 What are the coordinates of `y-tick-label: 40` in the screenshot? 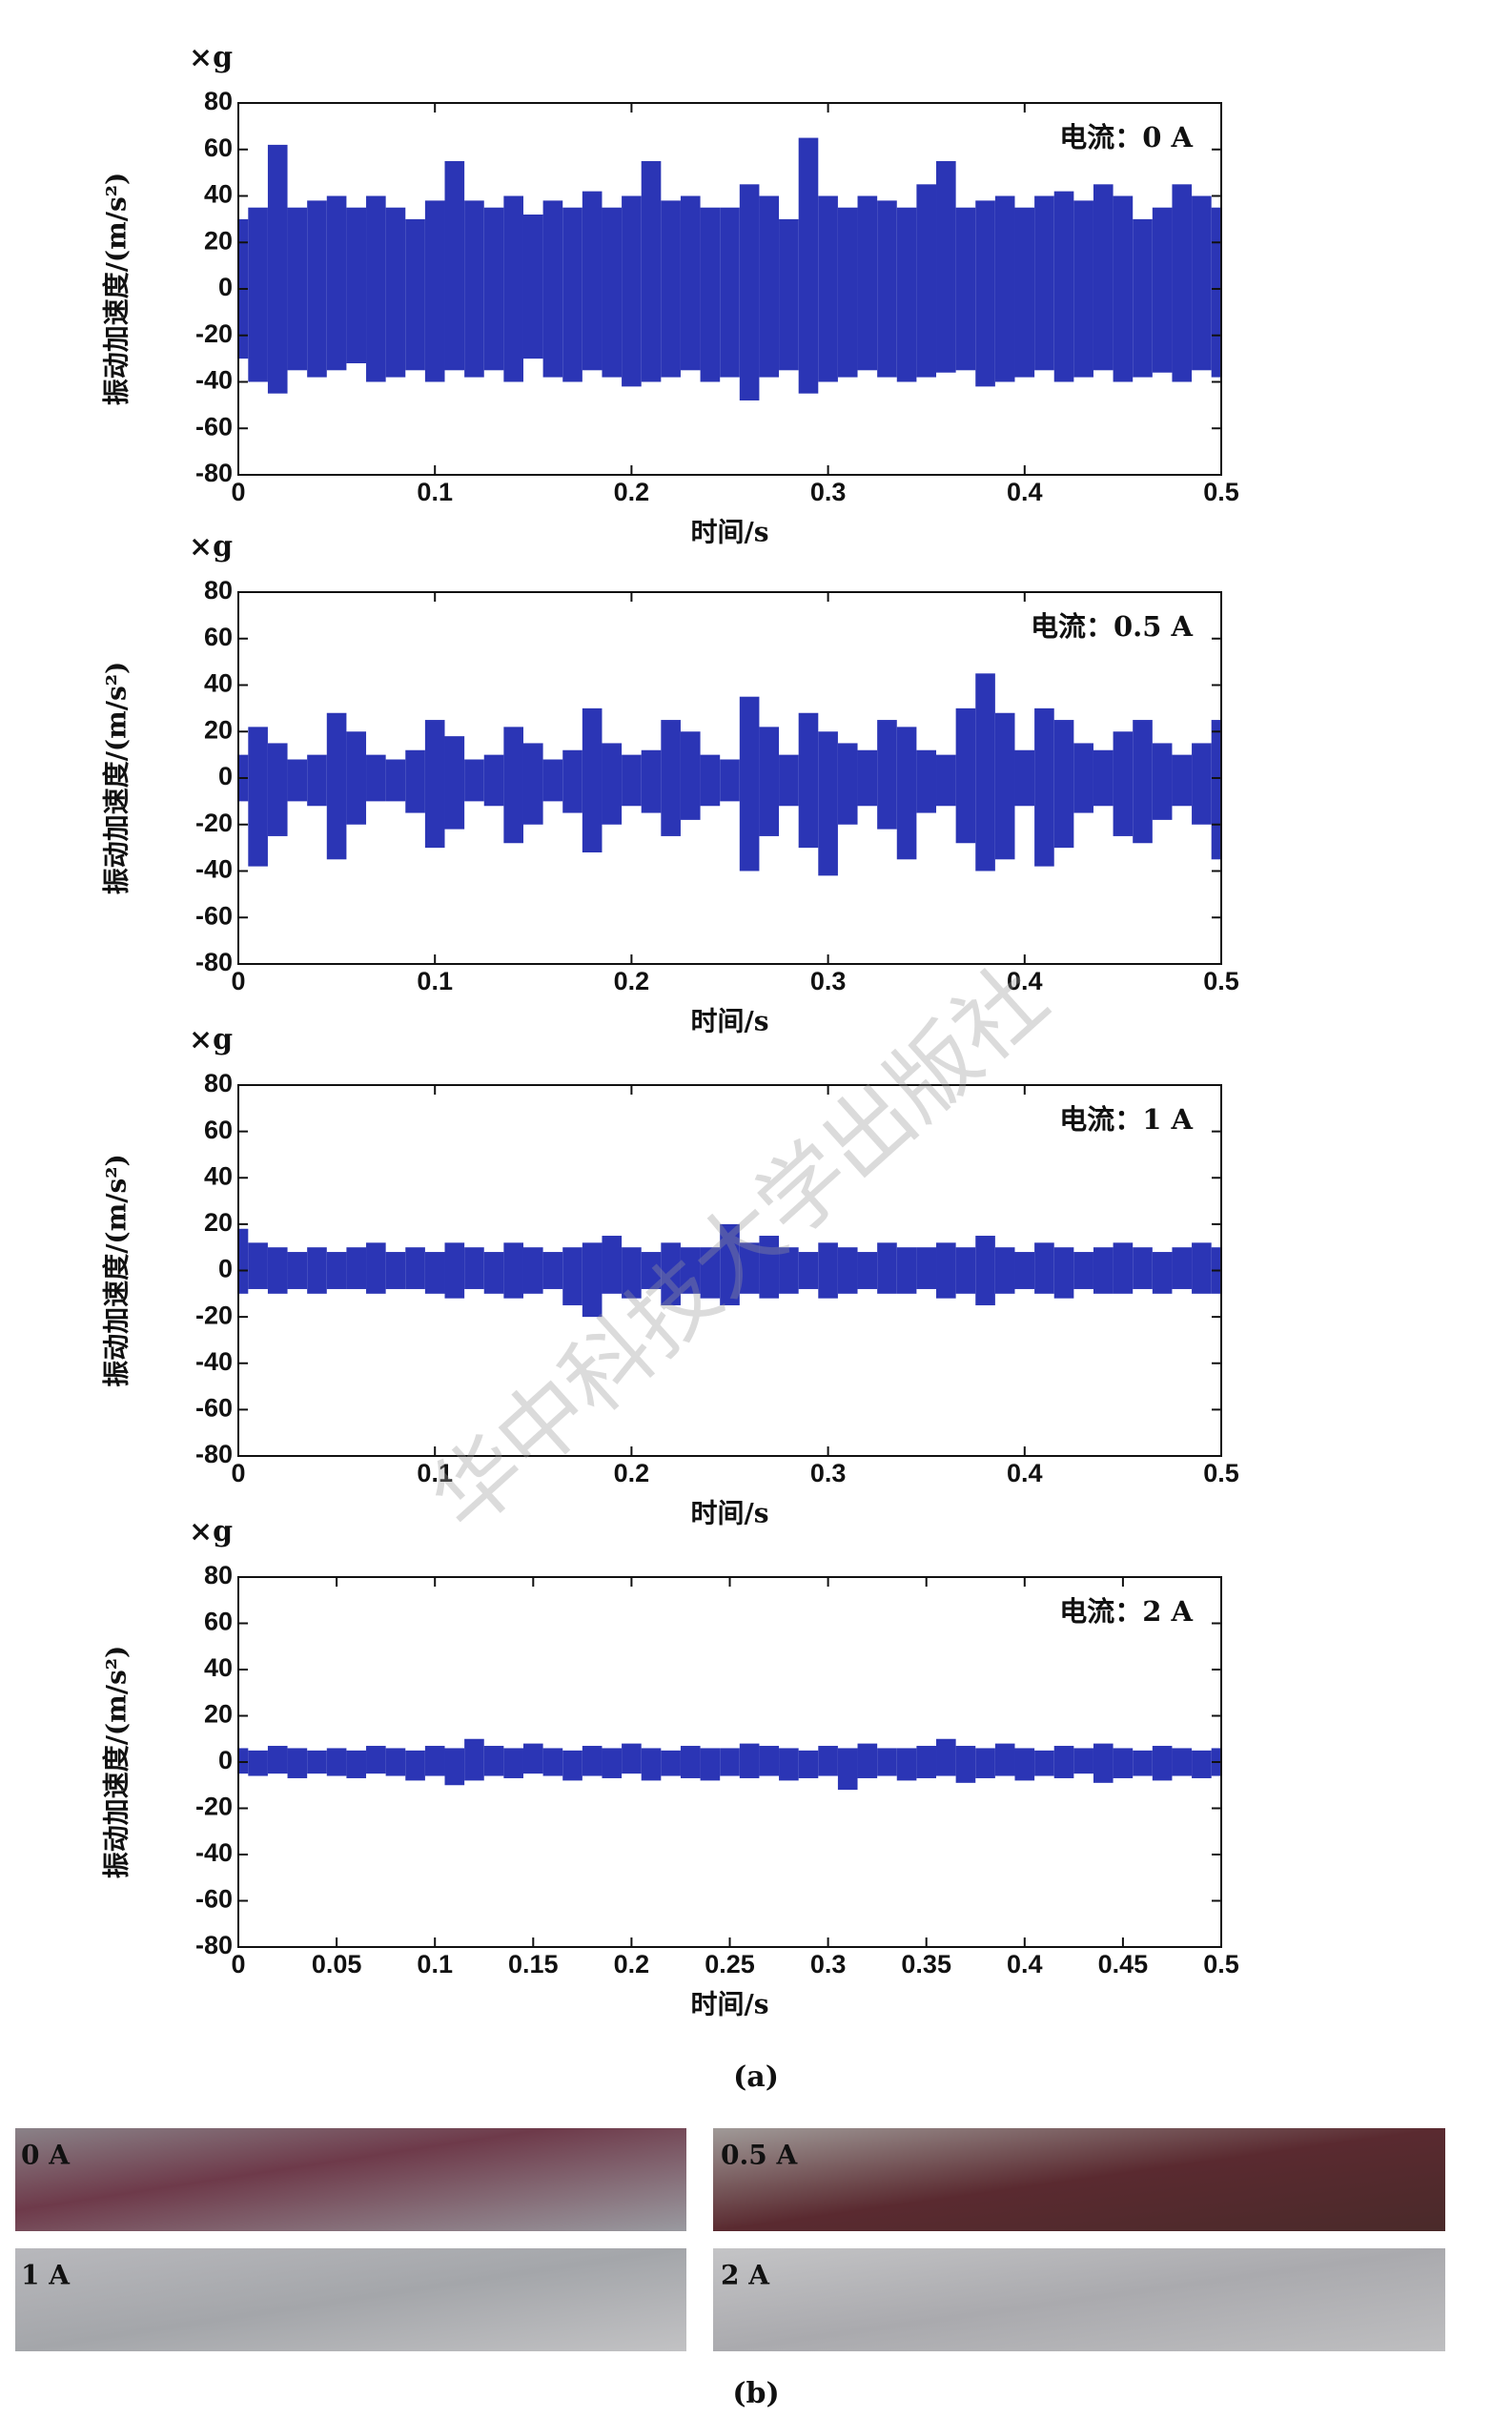 It's located at (218, 195).